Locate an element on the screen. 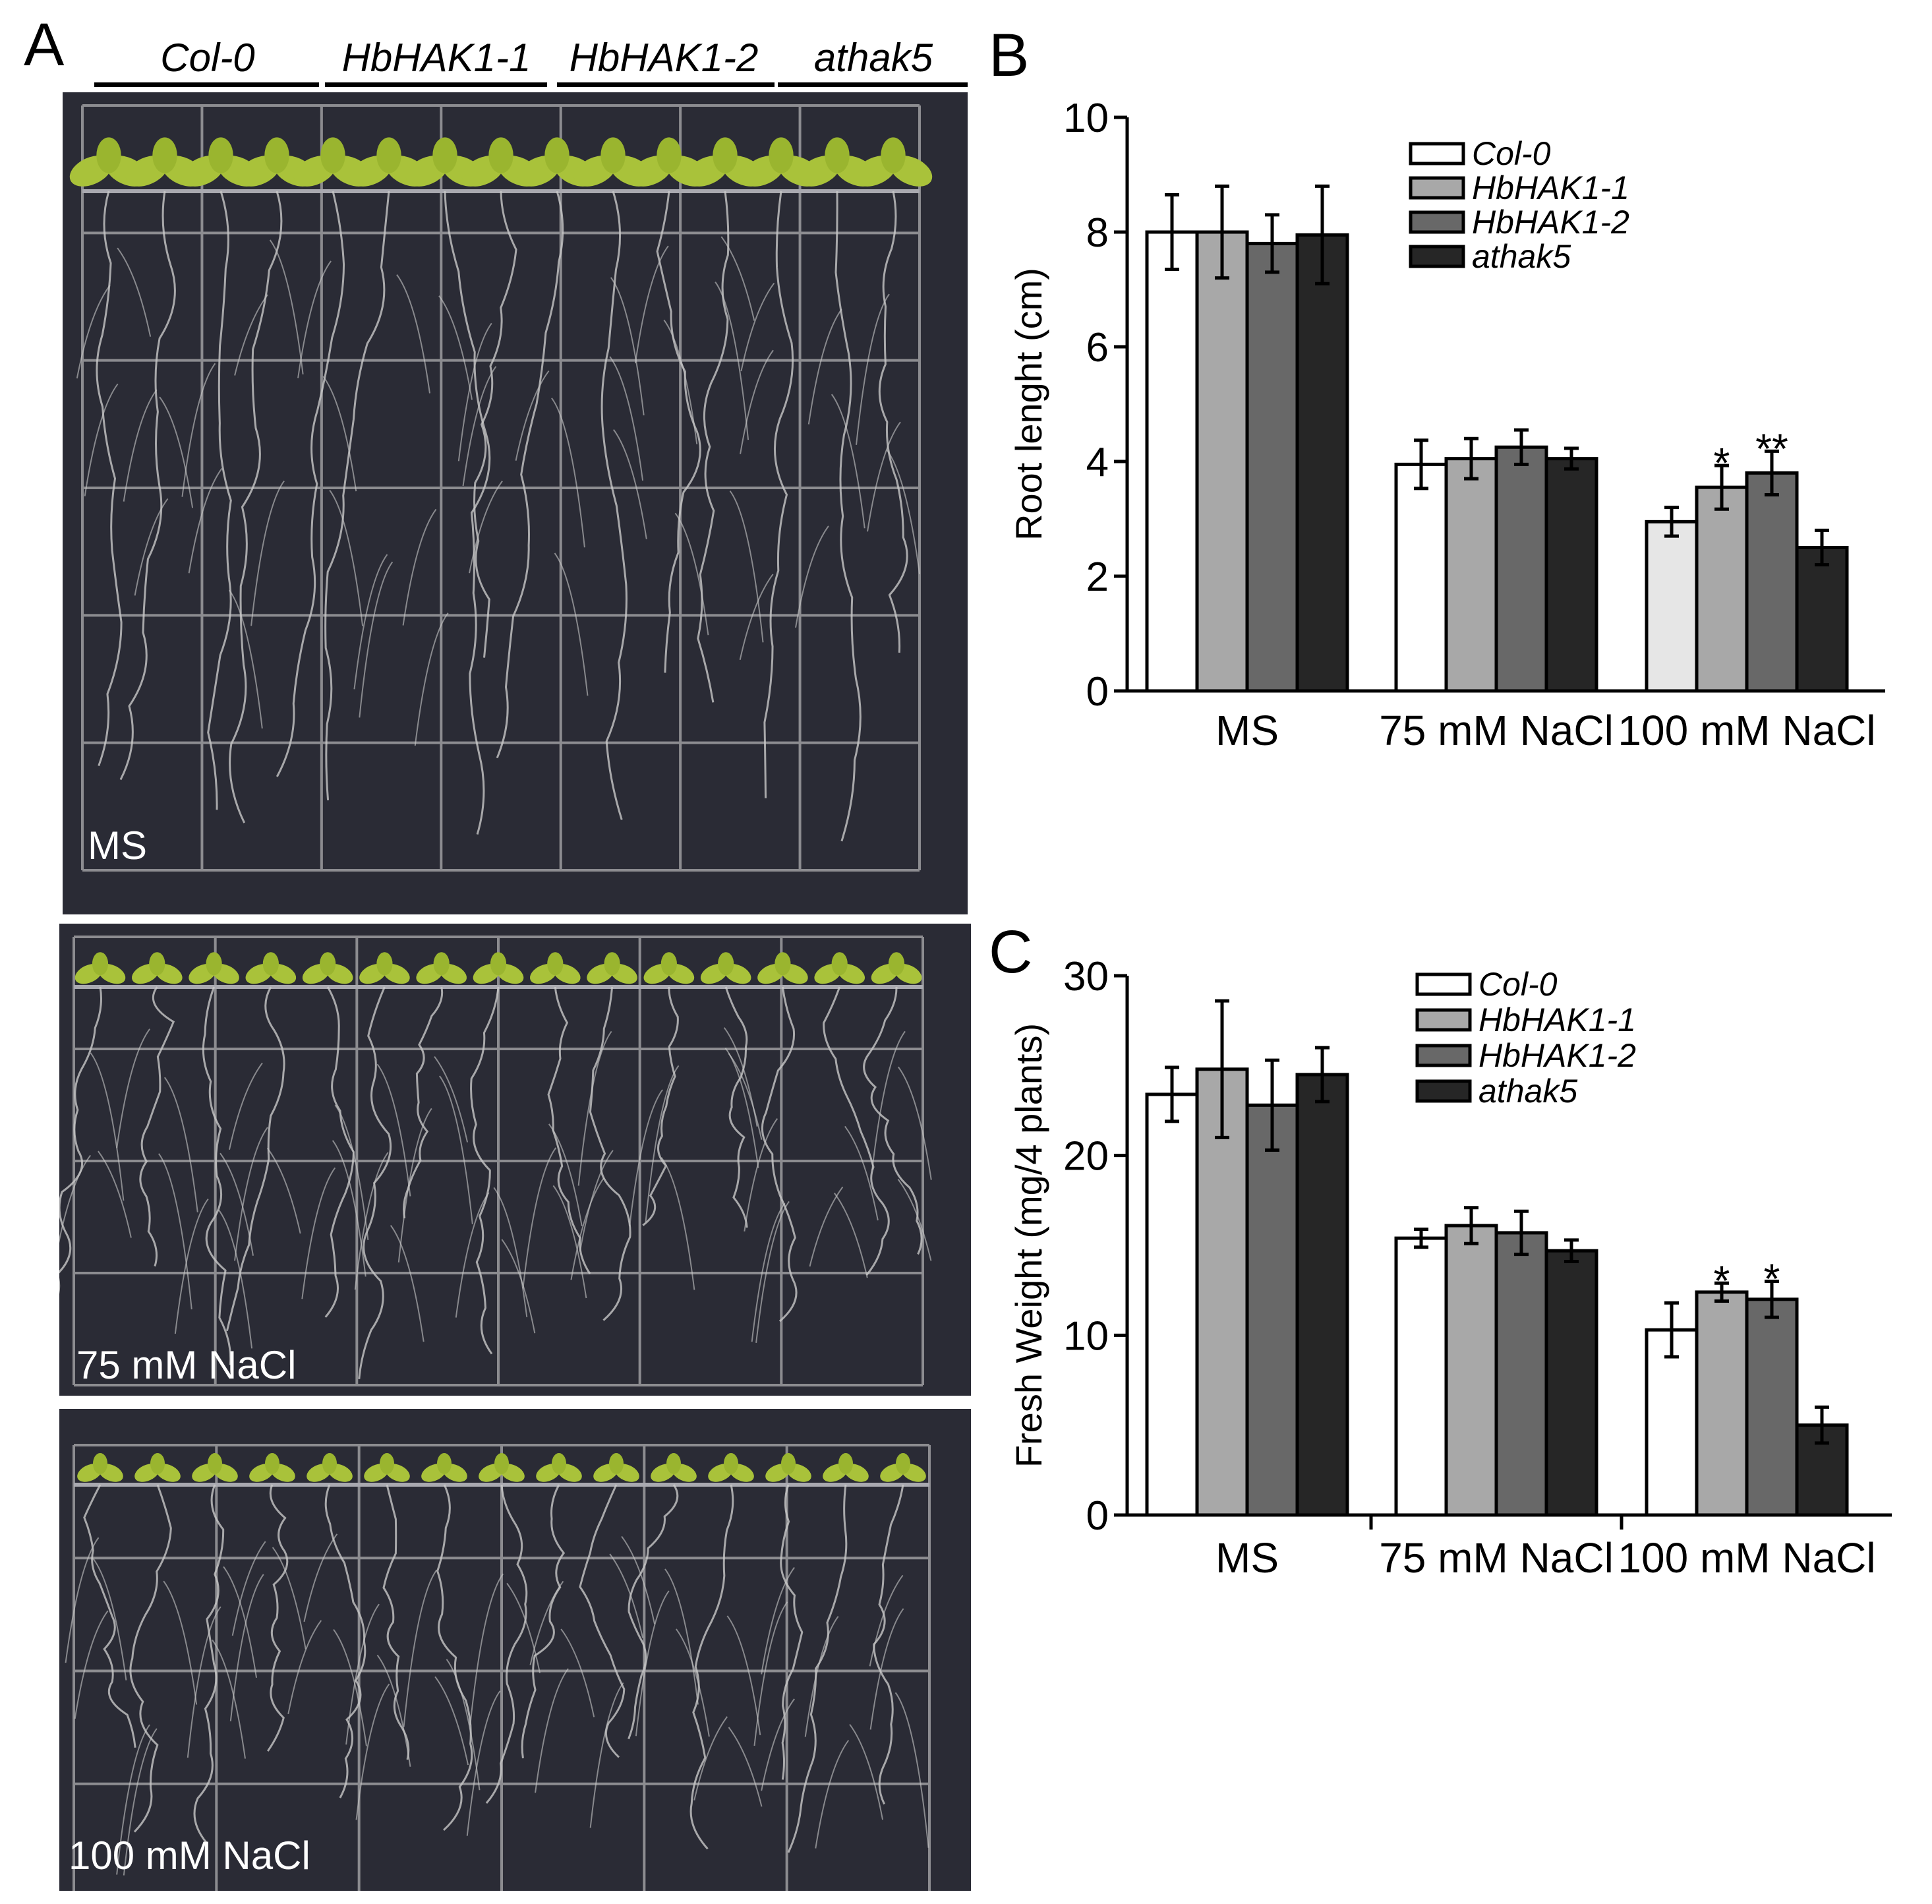 This screenshot has width=1932, height=1904. bar-col-0-100-mm-nacl is located at coordinates (1672, 1422).